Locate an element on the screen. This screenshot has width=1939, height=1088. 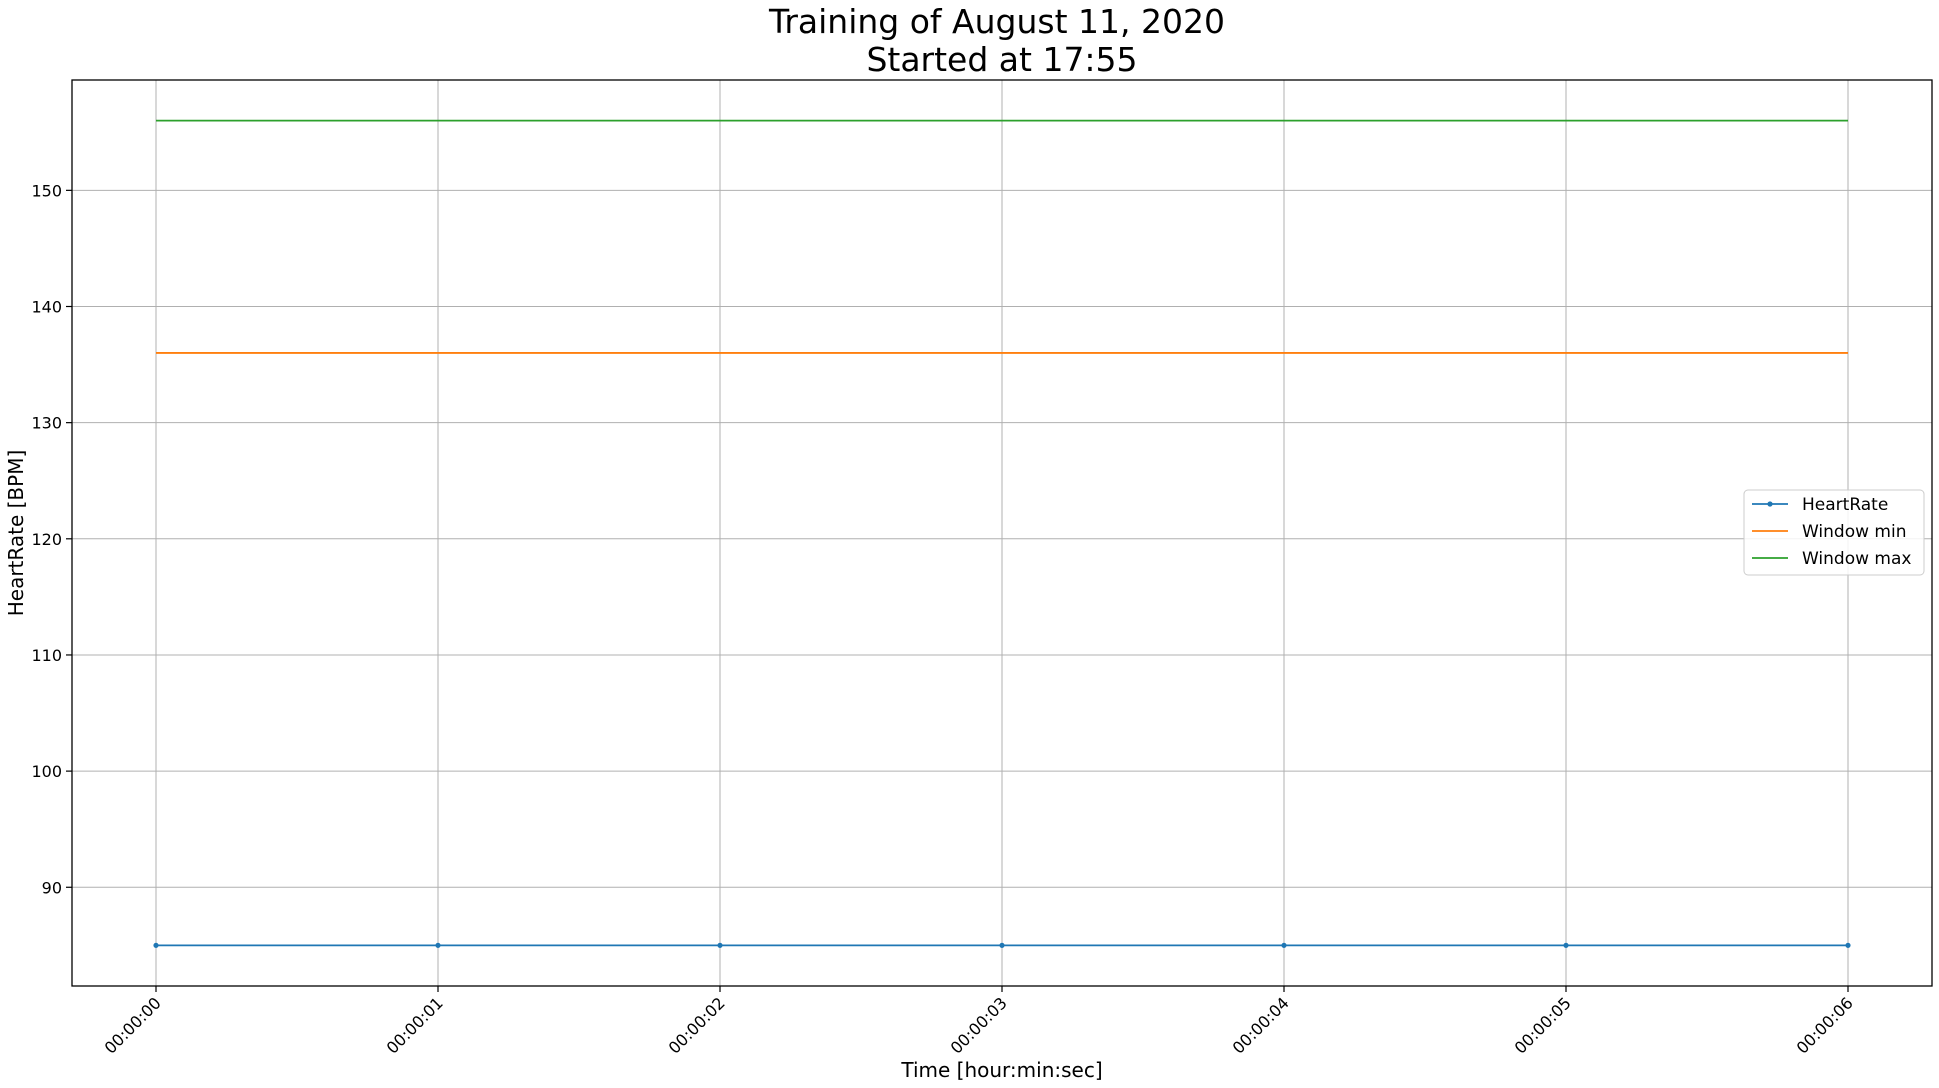
y-tick-label: 110 is located at coordinates (46, 655).